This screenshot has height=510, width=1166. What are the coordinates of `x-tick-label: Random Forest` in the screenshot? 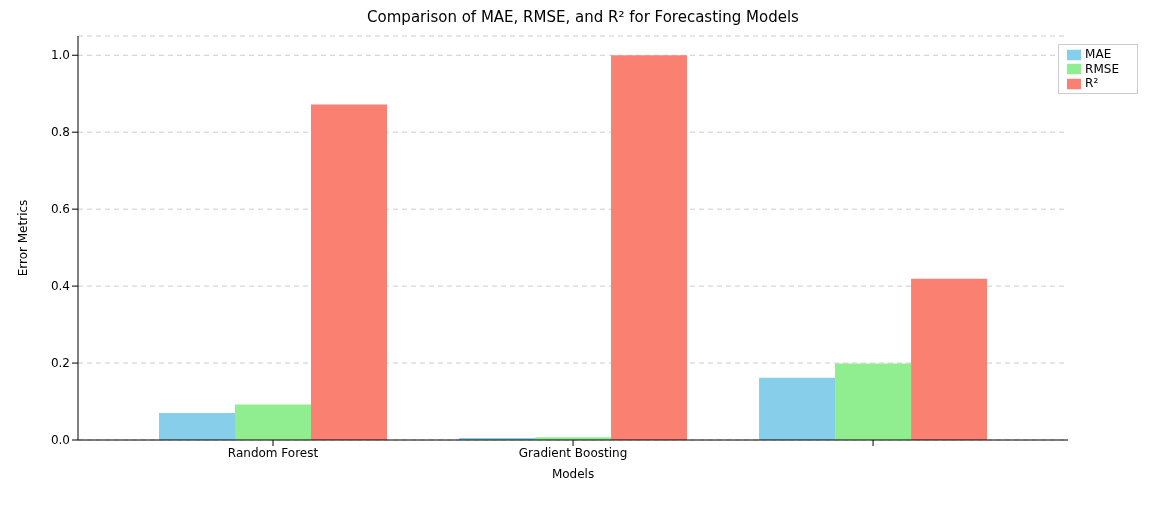 It's located at (273, 452).